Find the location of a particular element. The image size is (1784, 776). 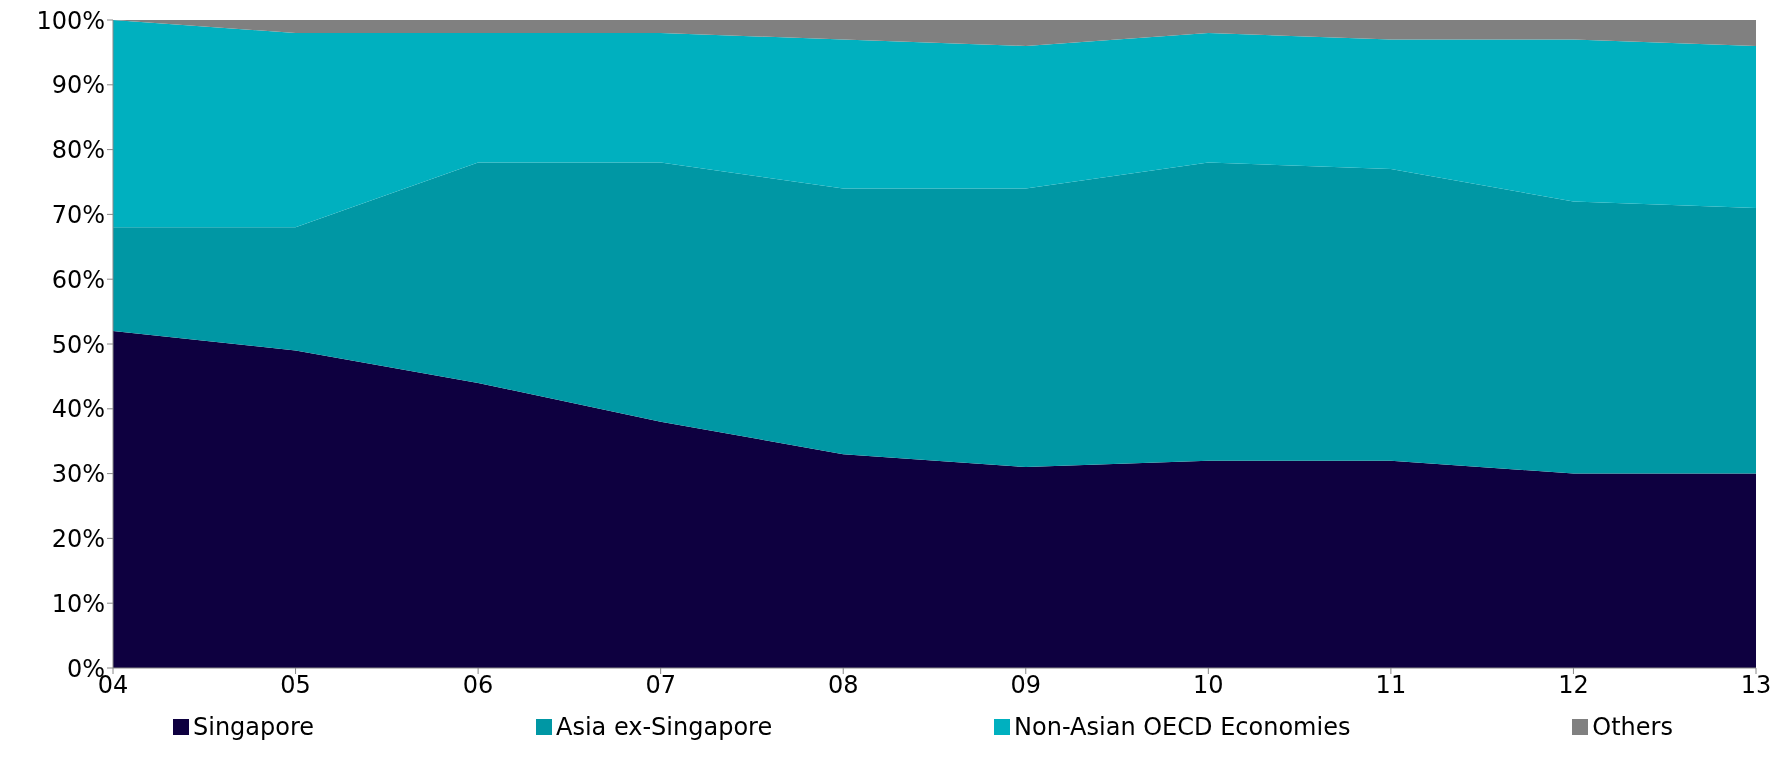

legend-label: Non-Asian OECD Economies is located at coordinates (1182, 727).